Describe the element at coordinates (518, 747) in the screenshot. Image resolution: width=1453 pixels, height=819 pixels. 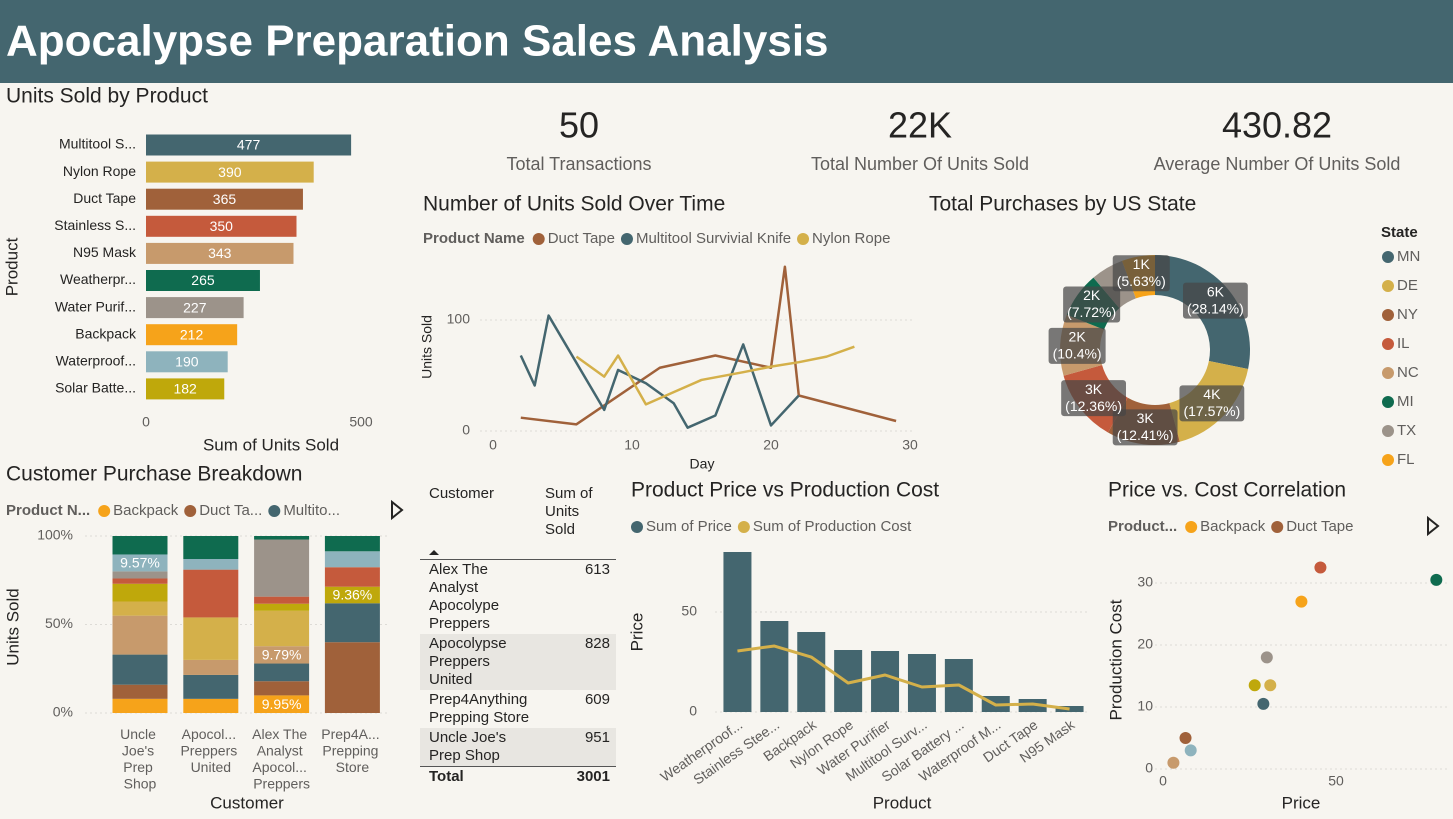
I see `table-row: Uncle Joe's Prep Shop 951` at that location.